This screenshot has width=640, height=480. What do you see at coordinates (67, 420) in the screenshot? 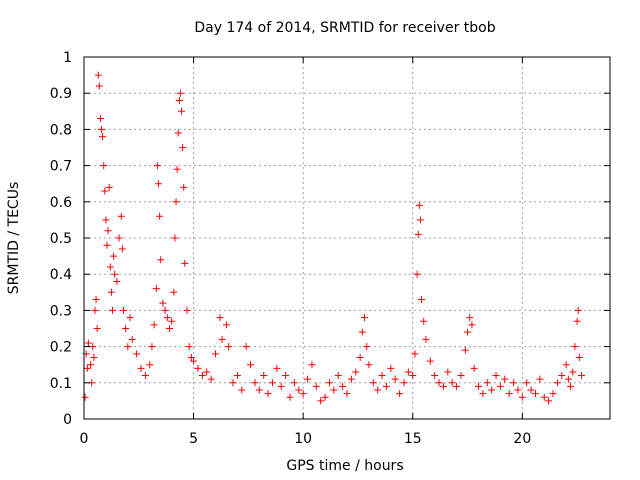
I see `y-tick-label: 0` at bounding box center [67, 420].